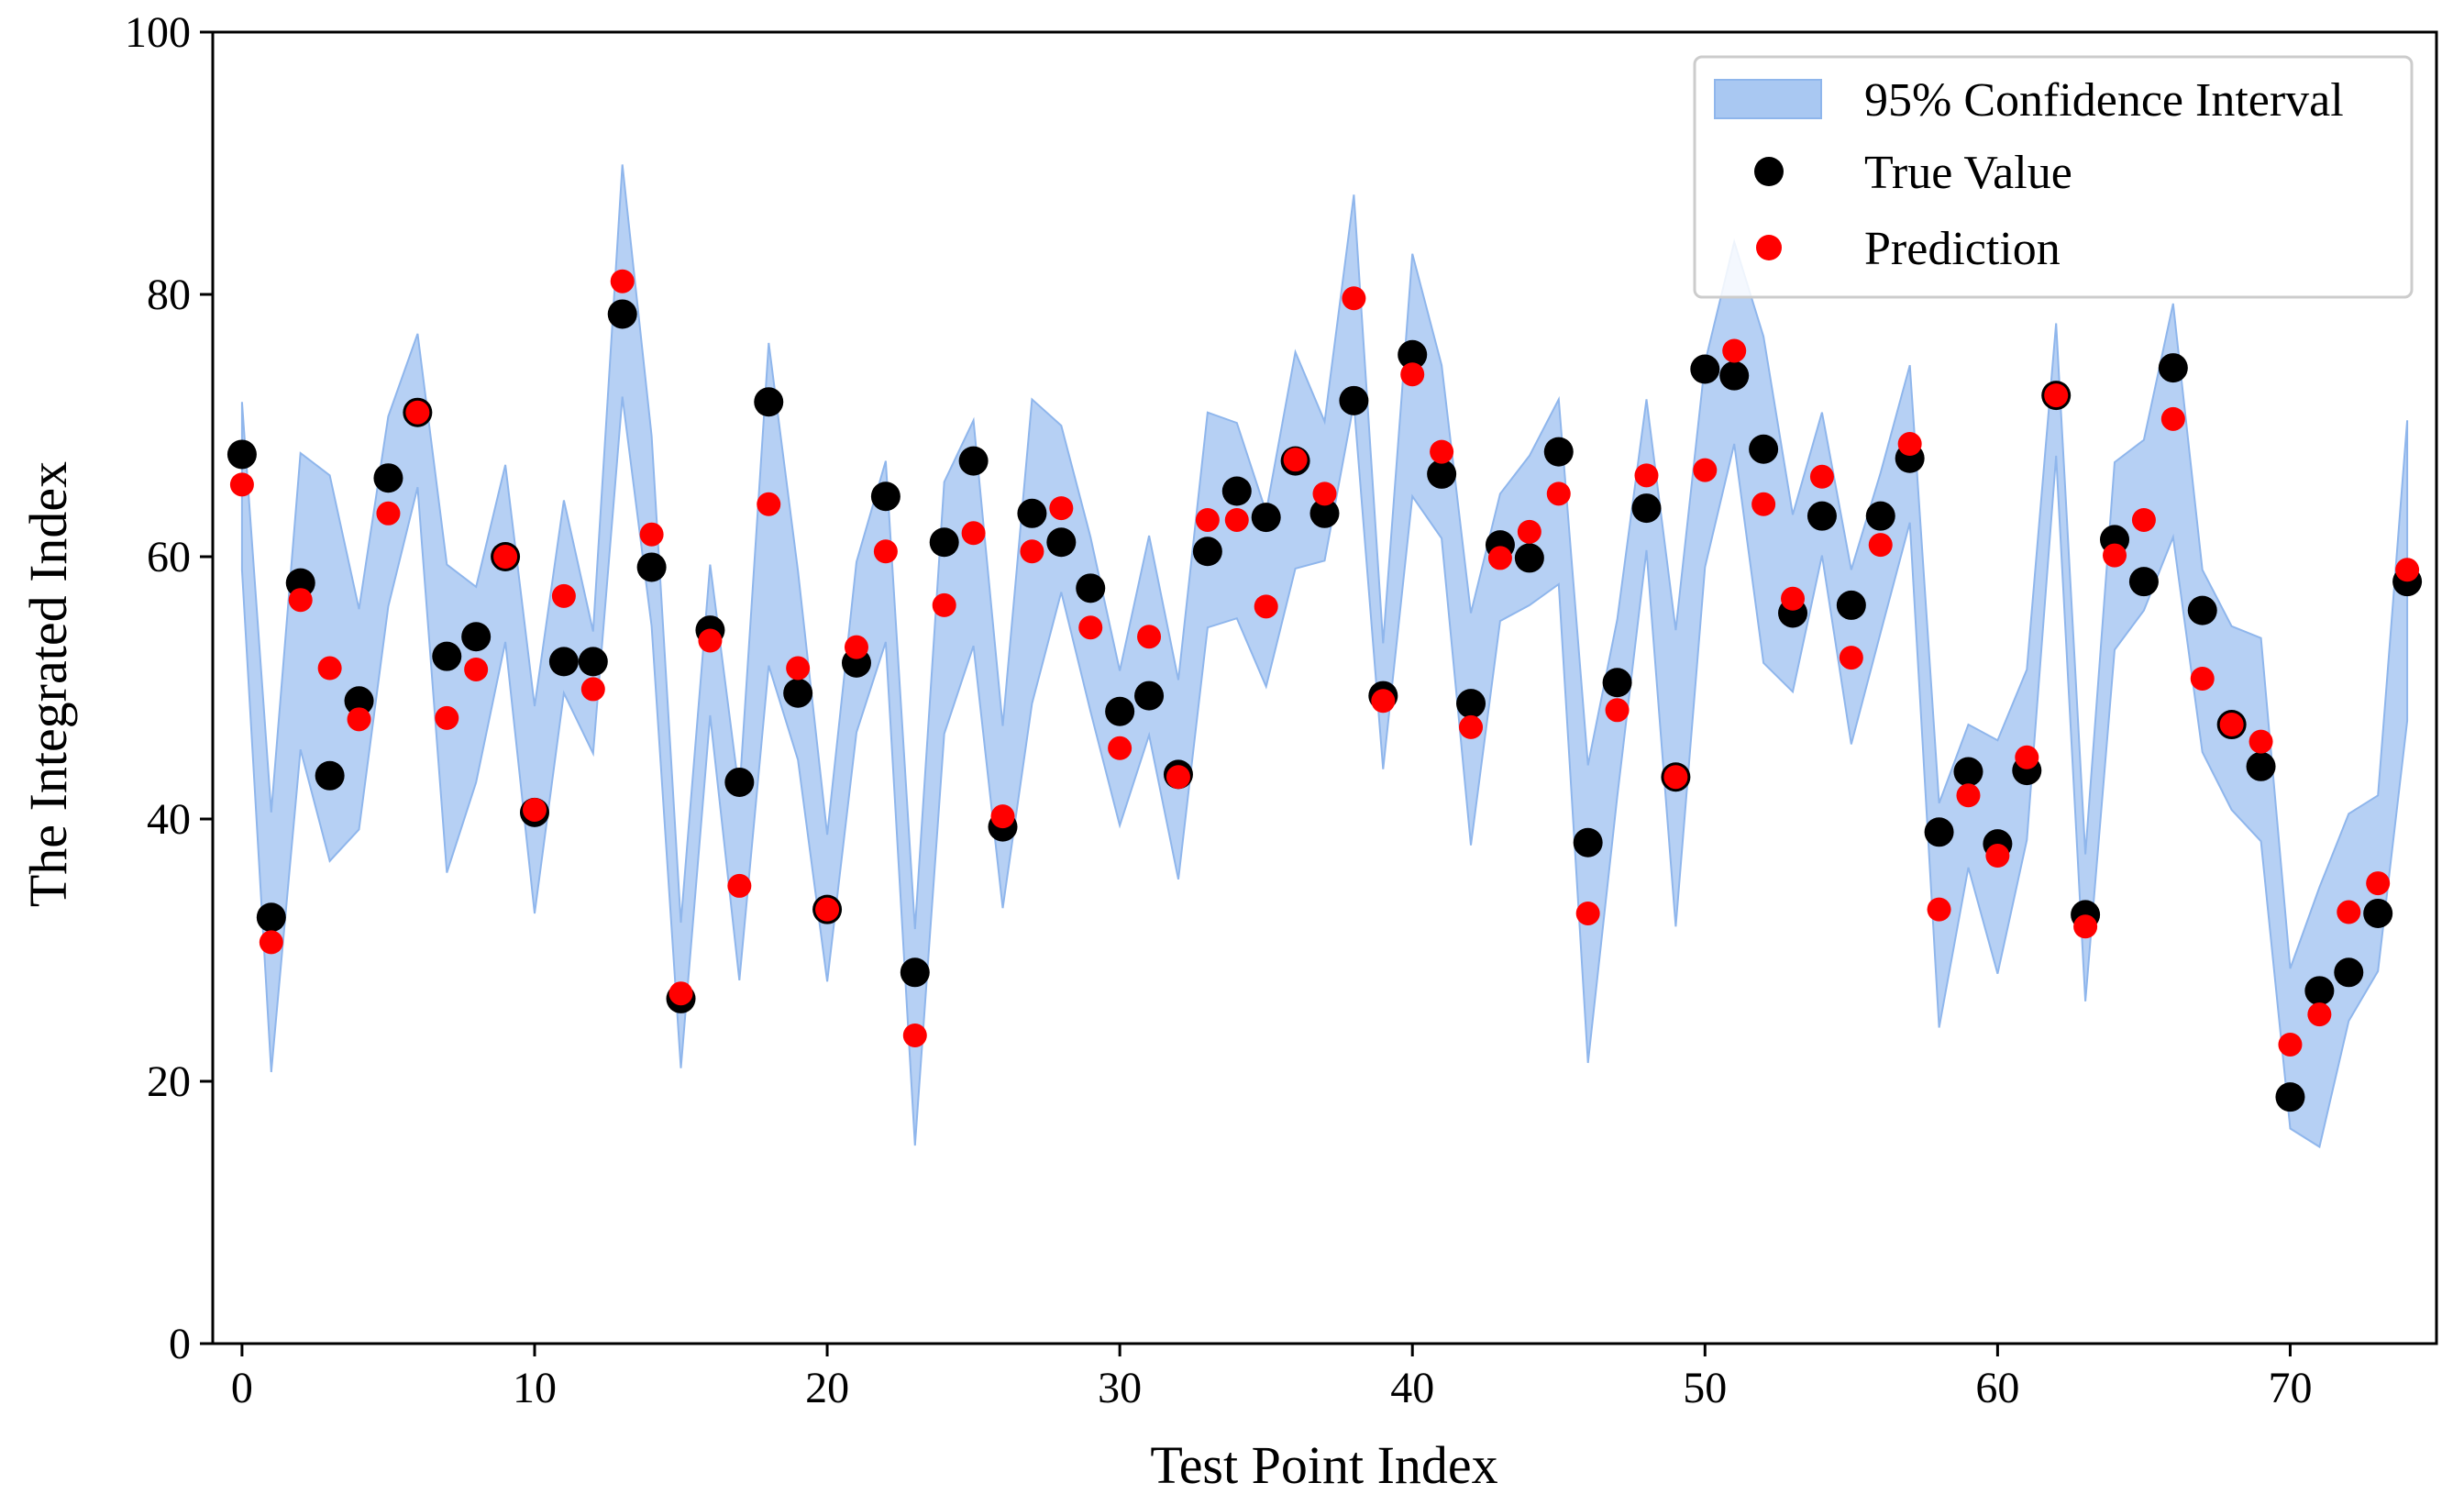 The height and width of the screenshot is (1505, 2464). Describe the element at coordinates (242, 1388) in the screenshot. I see `x-tick-label: 0` at that location.